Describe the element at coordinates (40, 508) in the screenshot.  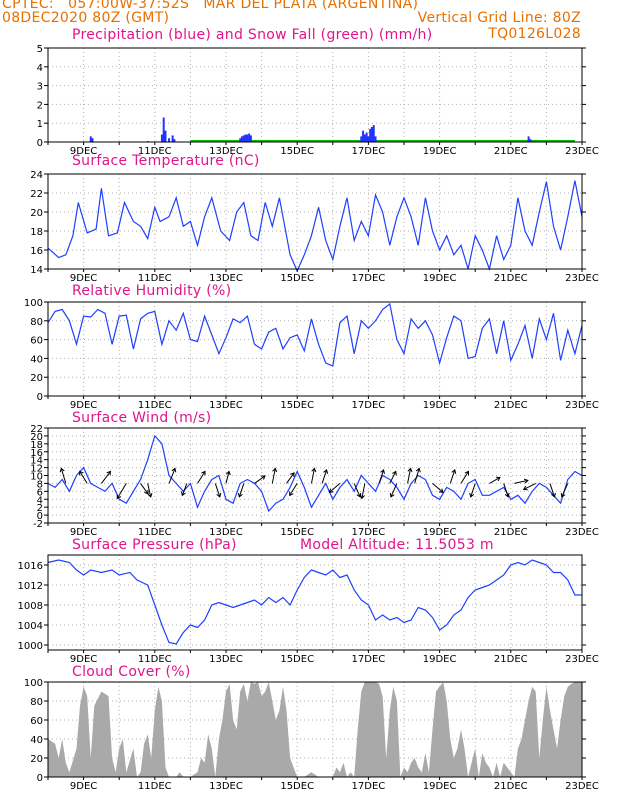
I see `y-tick-label: 2` at that location.